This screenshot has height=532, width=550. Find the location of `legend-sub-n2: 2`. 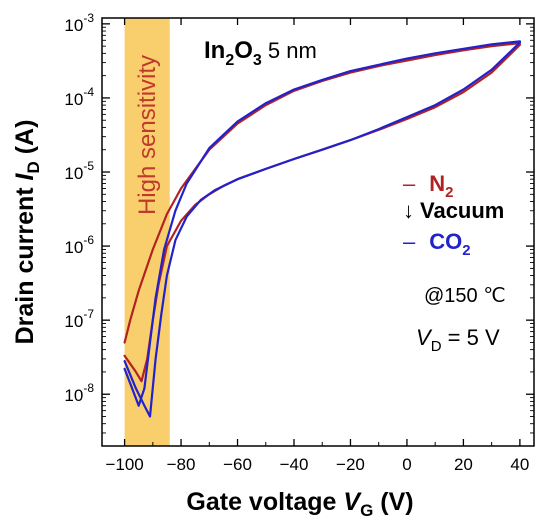

legend-sub-n2: 2 is located at coordinates (449, 192).